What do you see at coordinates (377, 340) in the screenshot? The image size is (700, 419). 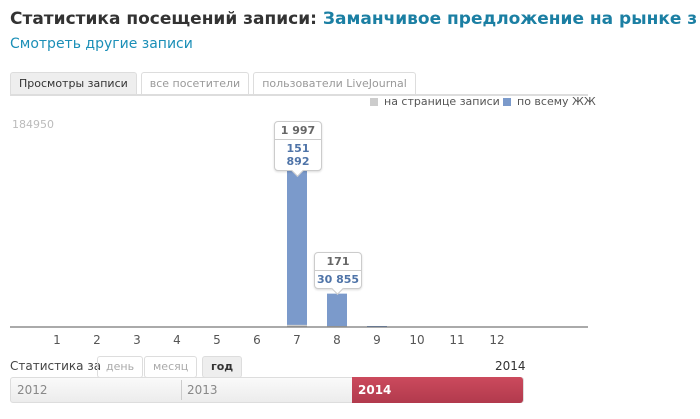 I see `x-tick-label: 9` at bounding box center [377, 340].